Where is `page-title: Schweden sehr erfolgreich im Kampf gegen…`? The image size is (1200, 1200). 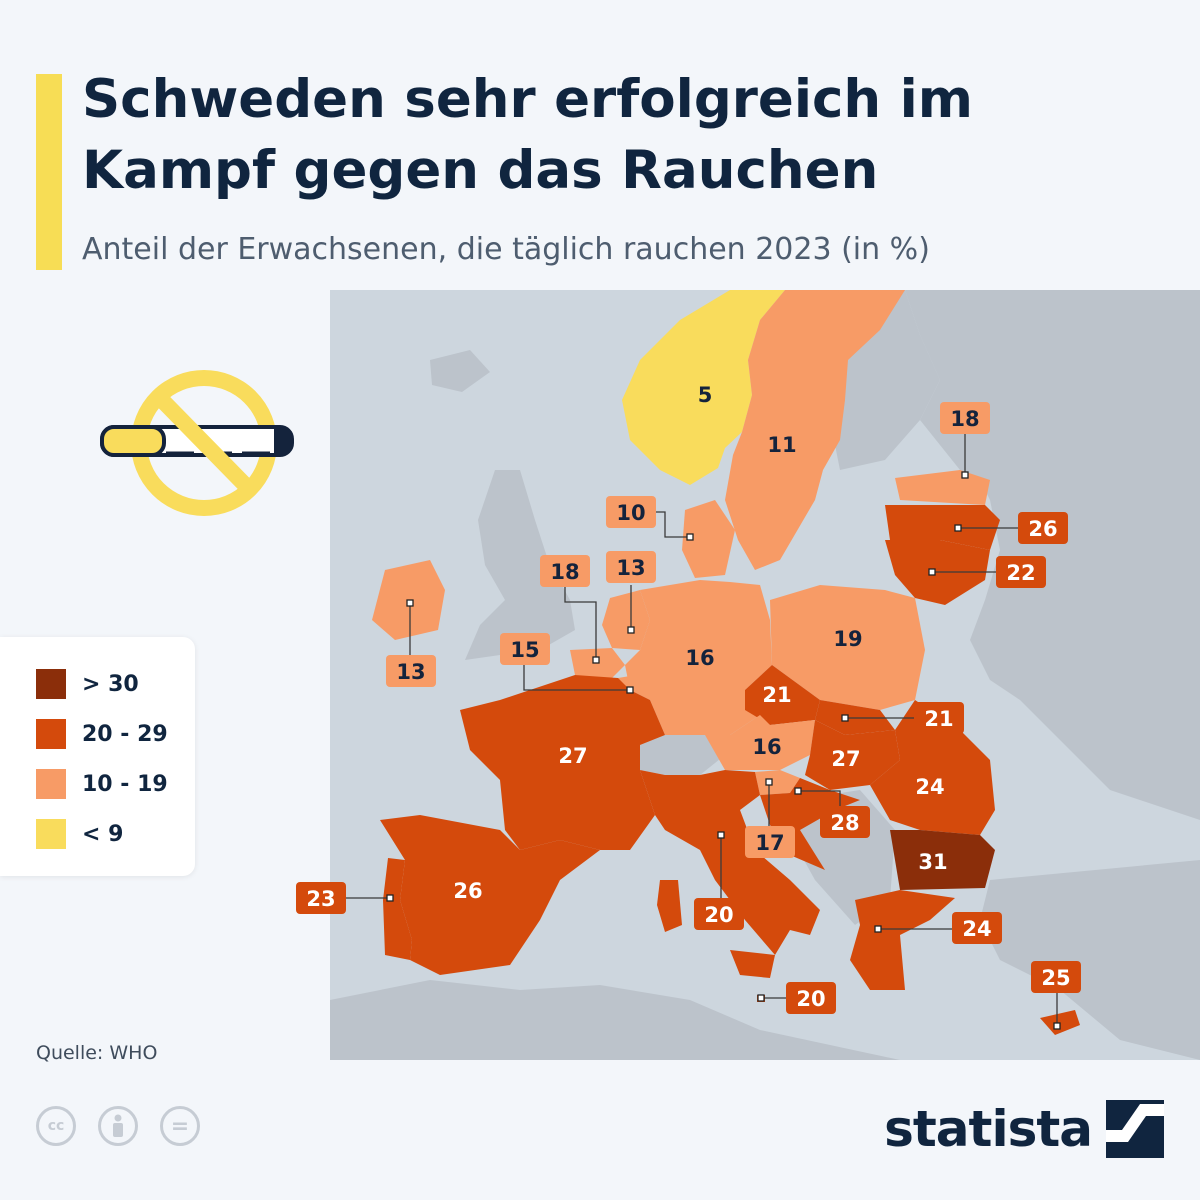
page-title: Schweden sehr erfolgreich im Kampf gegen… is located at coordinates (528, 135).